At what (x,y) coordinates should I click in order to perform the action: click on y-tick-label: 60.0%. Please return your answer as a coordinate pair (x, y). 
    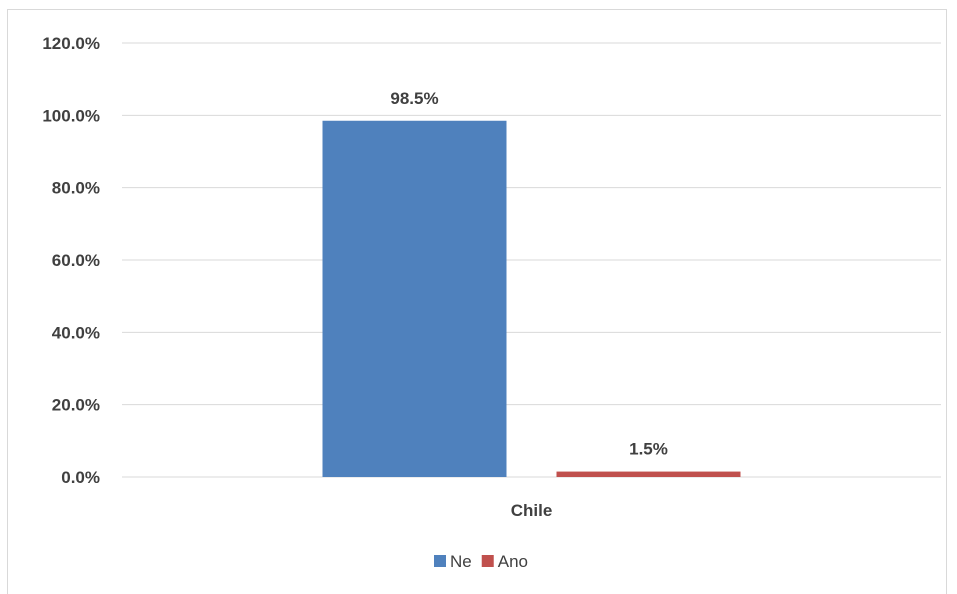
    Looking at the image, I should click on (76, 260).